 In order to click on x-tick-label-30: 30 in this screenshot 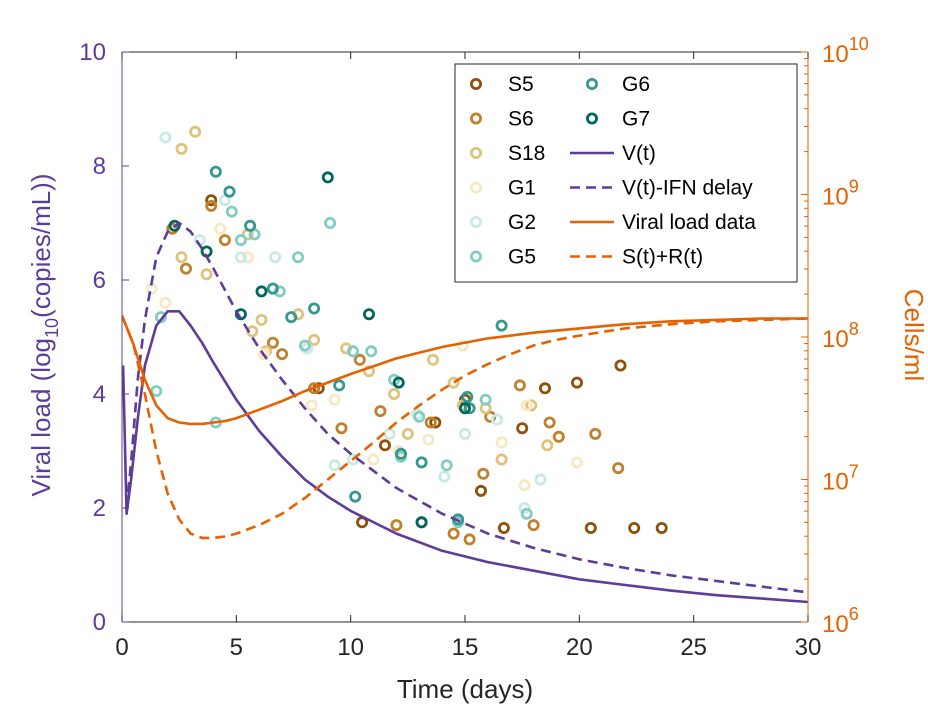, I will do `click(808, 647)`.